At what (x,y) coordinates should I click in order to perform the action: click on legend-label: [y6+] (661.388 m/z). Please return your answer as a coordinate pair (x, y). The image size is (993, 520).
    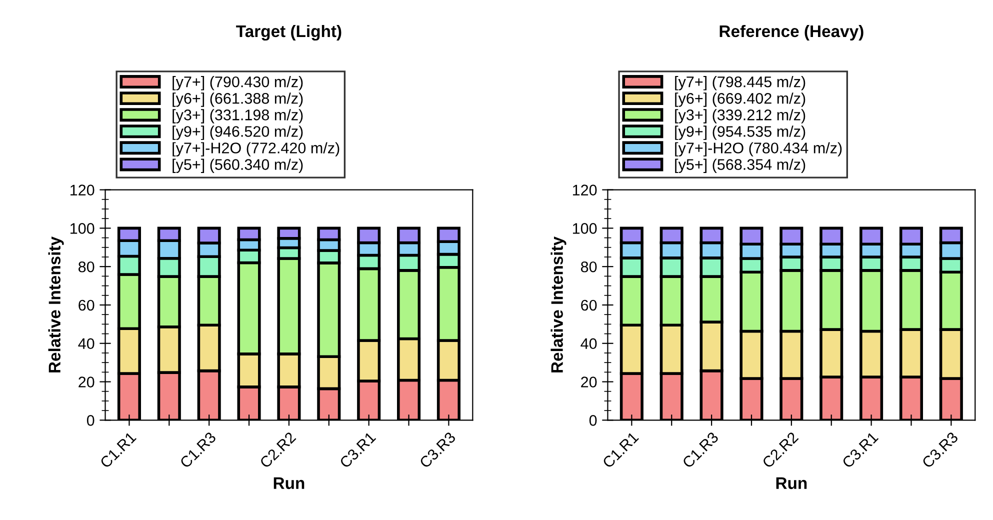
    Looking at the image, I should click on (237, 99).